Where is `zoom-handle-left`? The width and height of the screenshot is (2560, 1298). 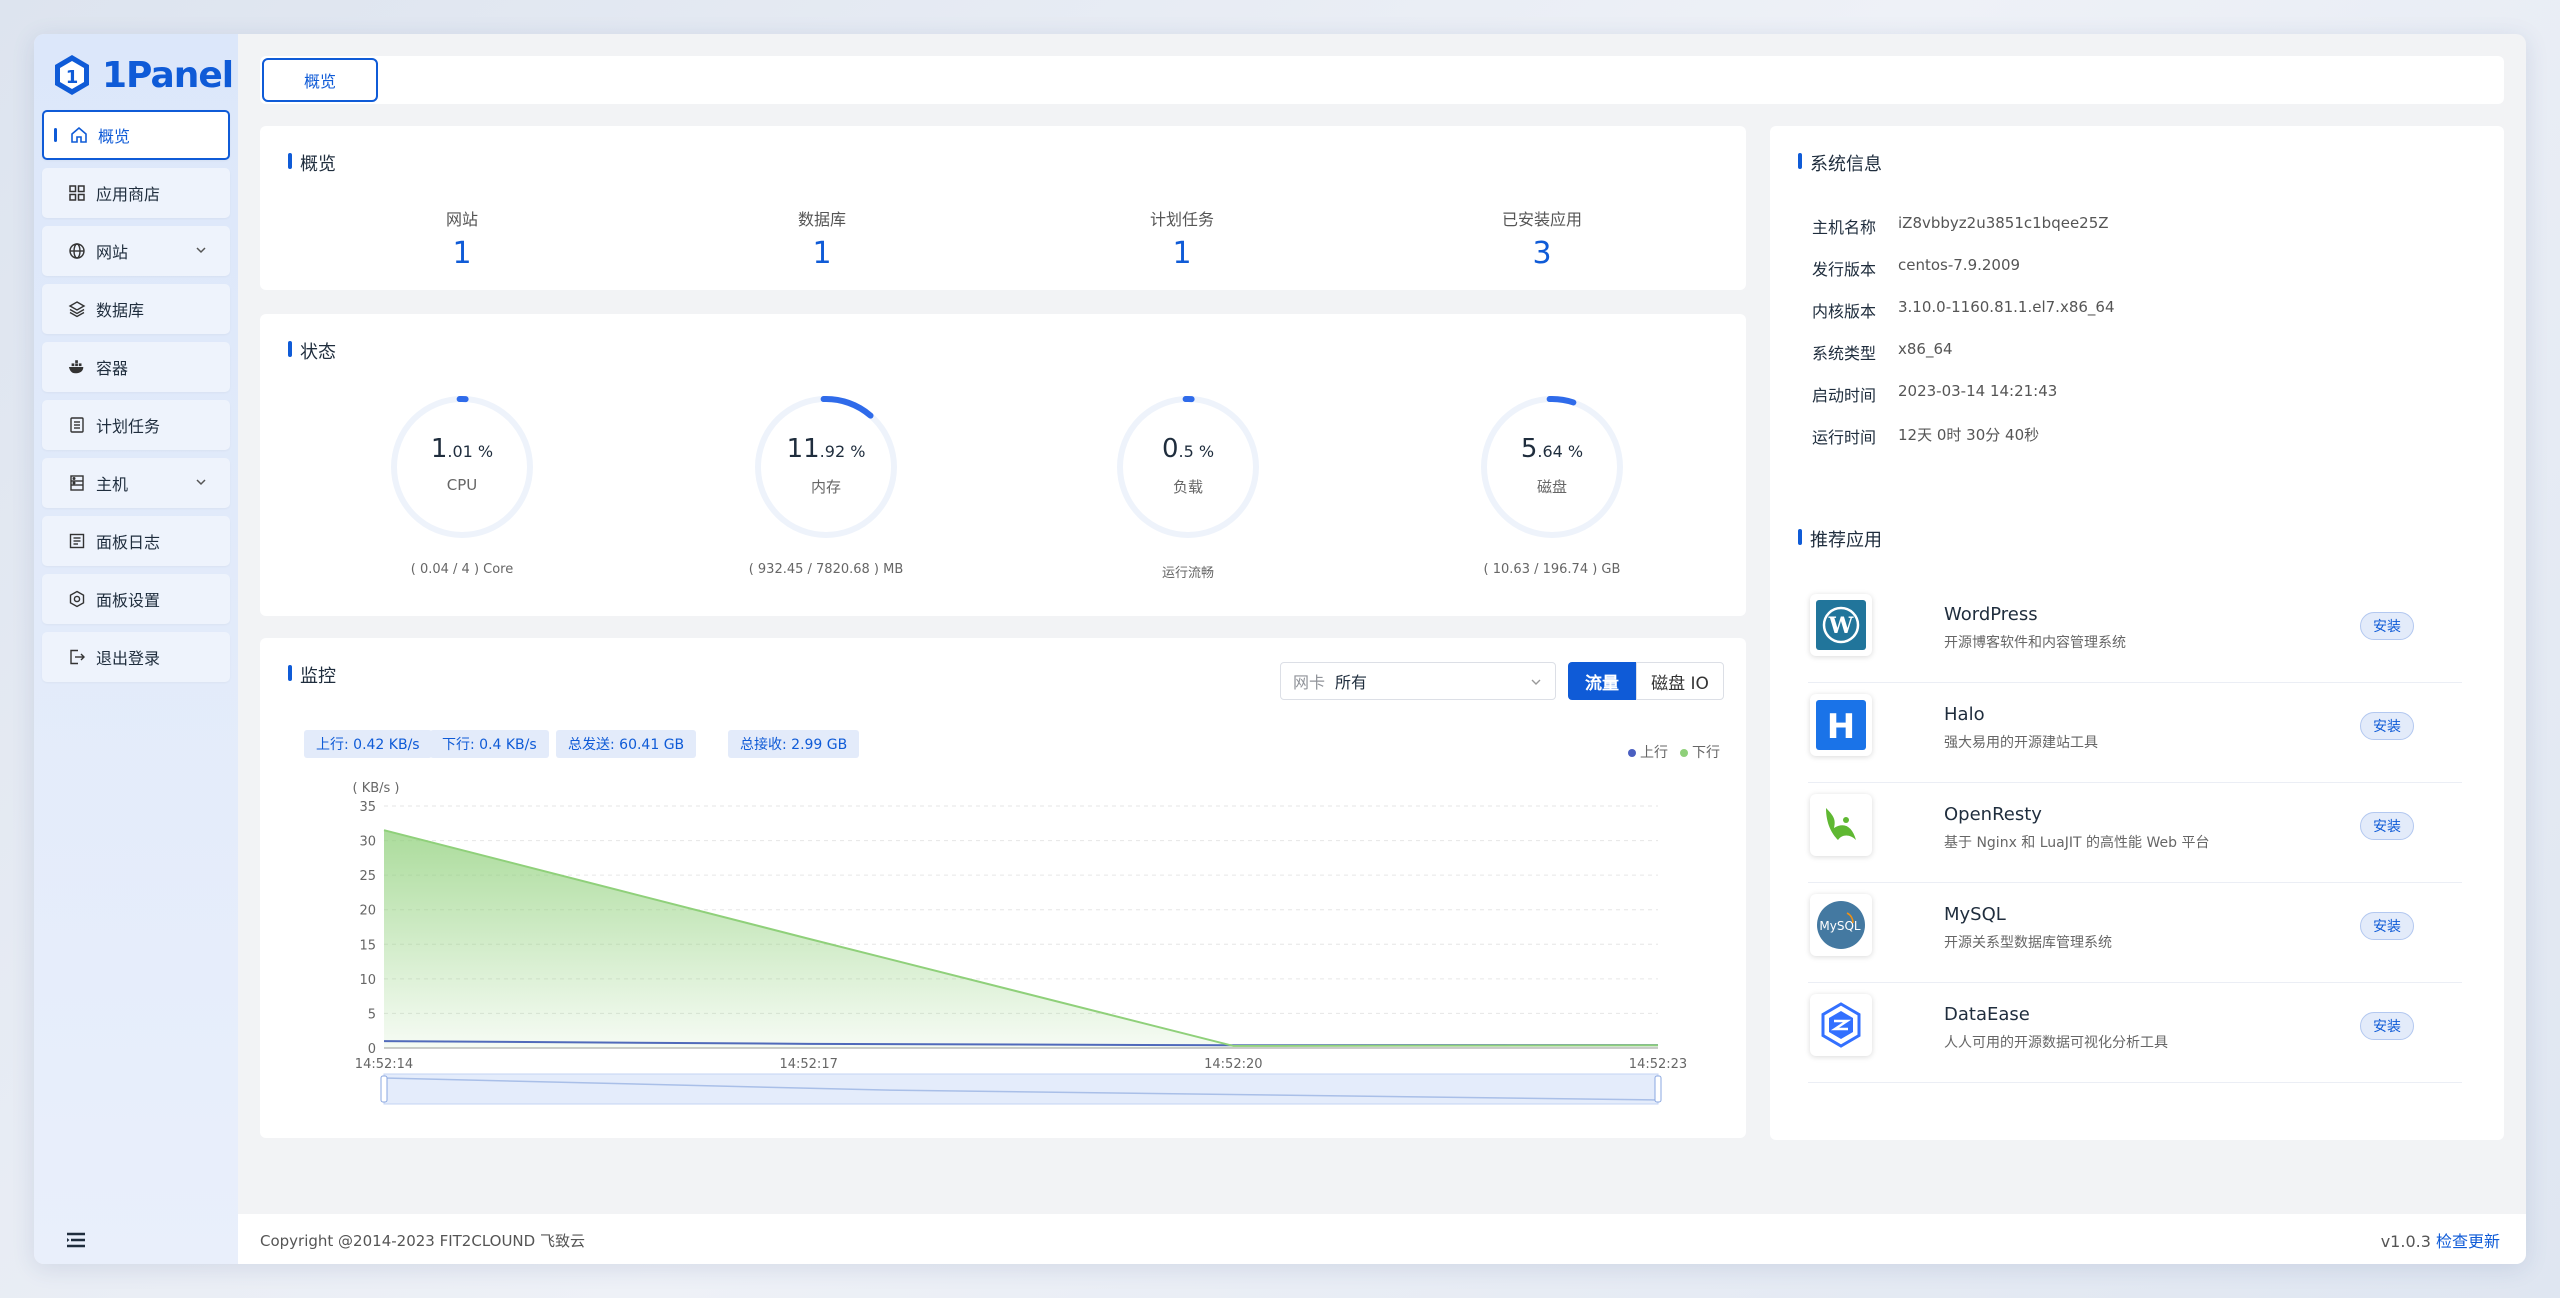 zoom-handle-left is located at coordinates (384, 1089).